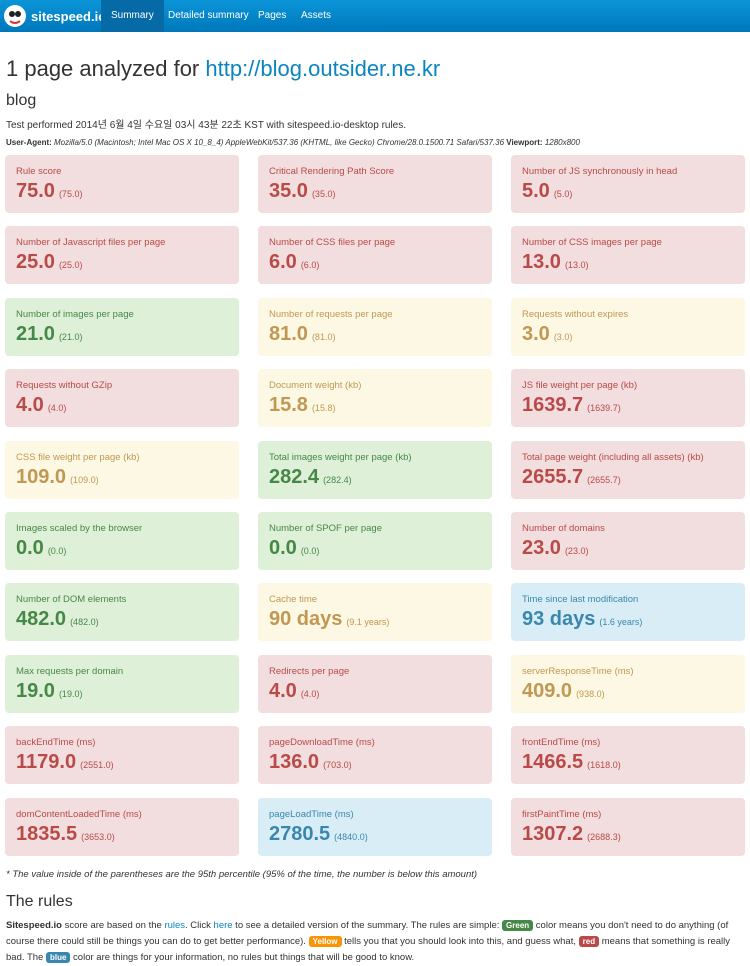  I want to click on card-title: Requests without expires, so click(575, 314).